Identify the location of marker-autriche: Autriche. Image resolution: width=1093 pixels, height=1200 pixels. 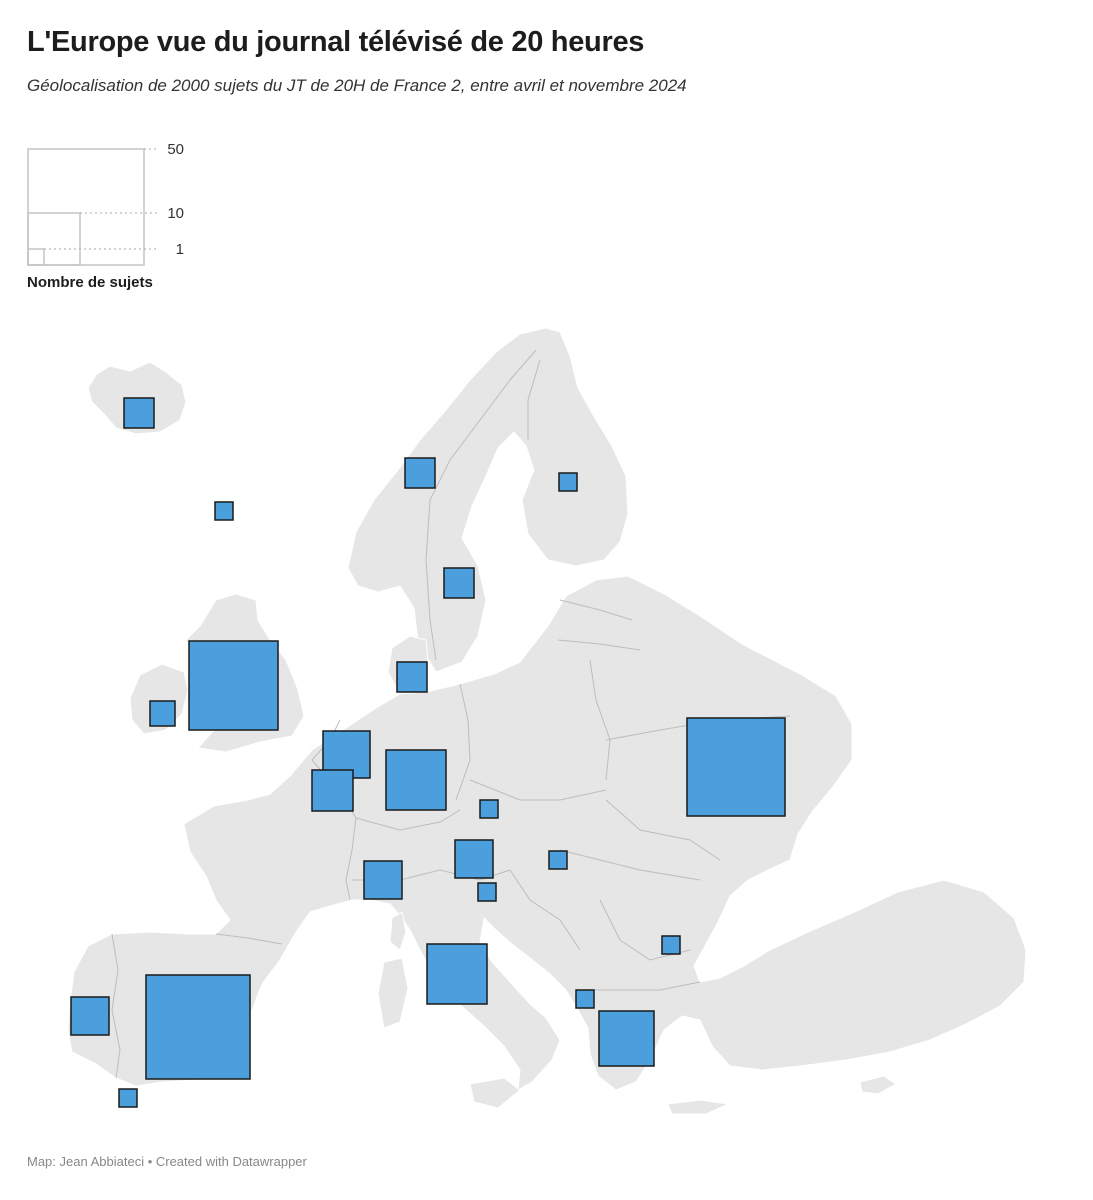
(474, 859).